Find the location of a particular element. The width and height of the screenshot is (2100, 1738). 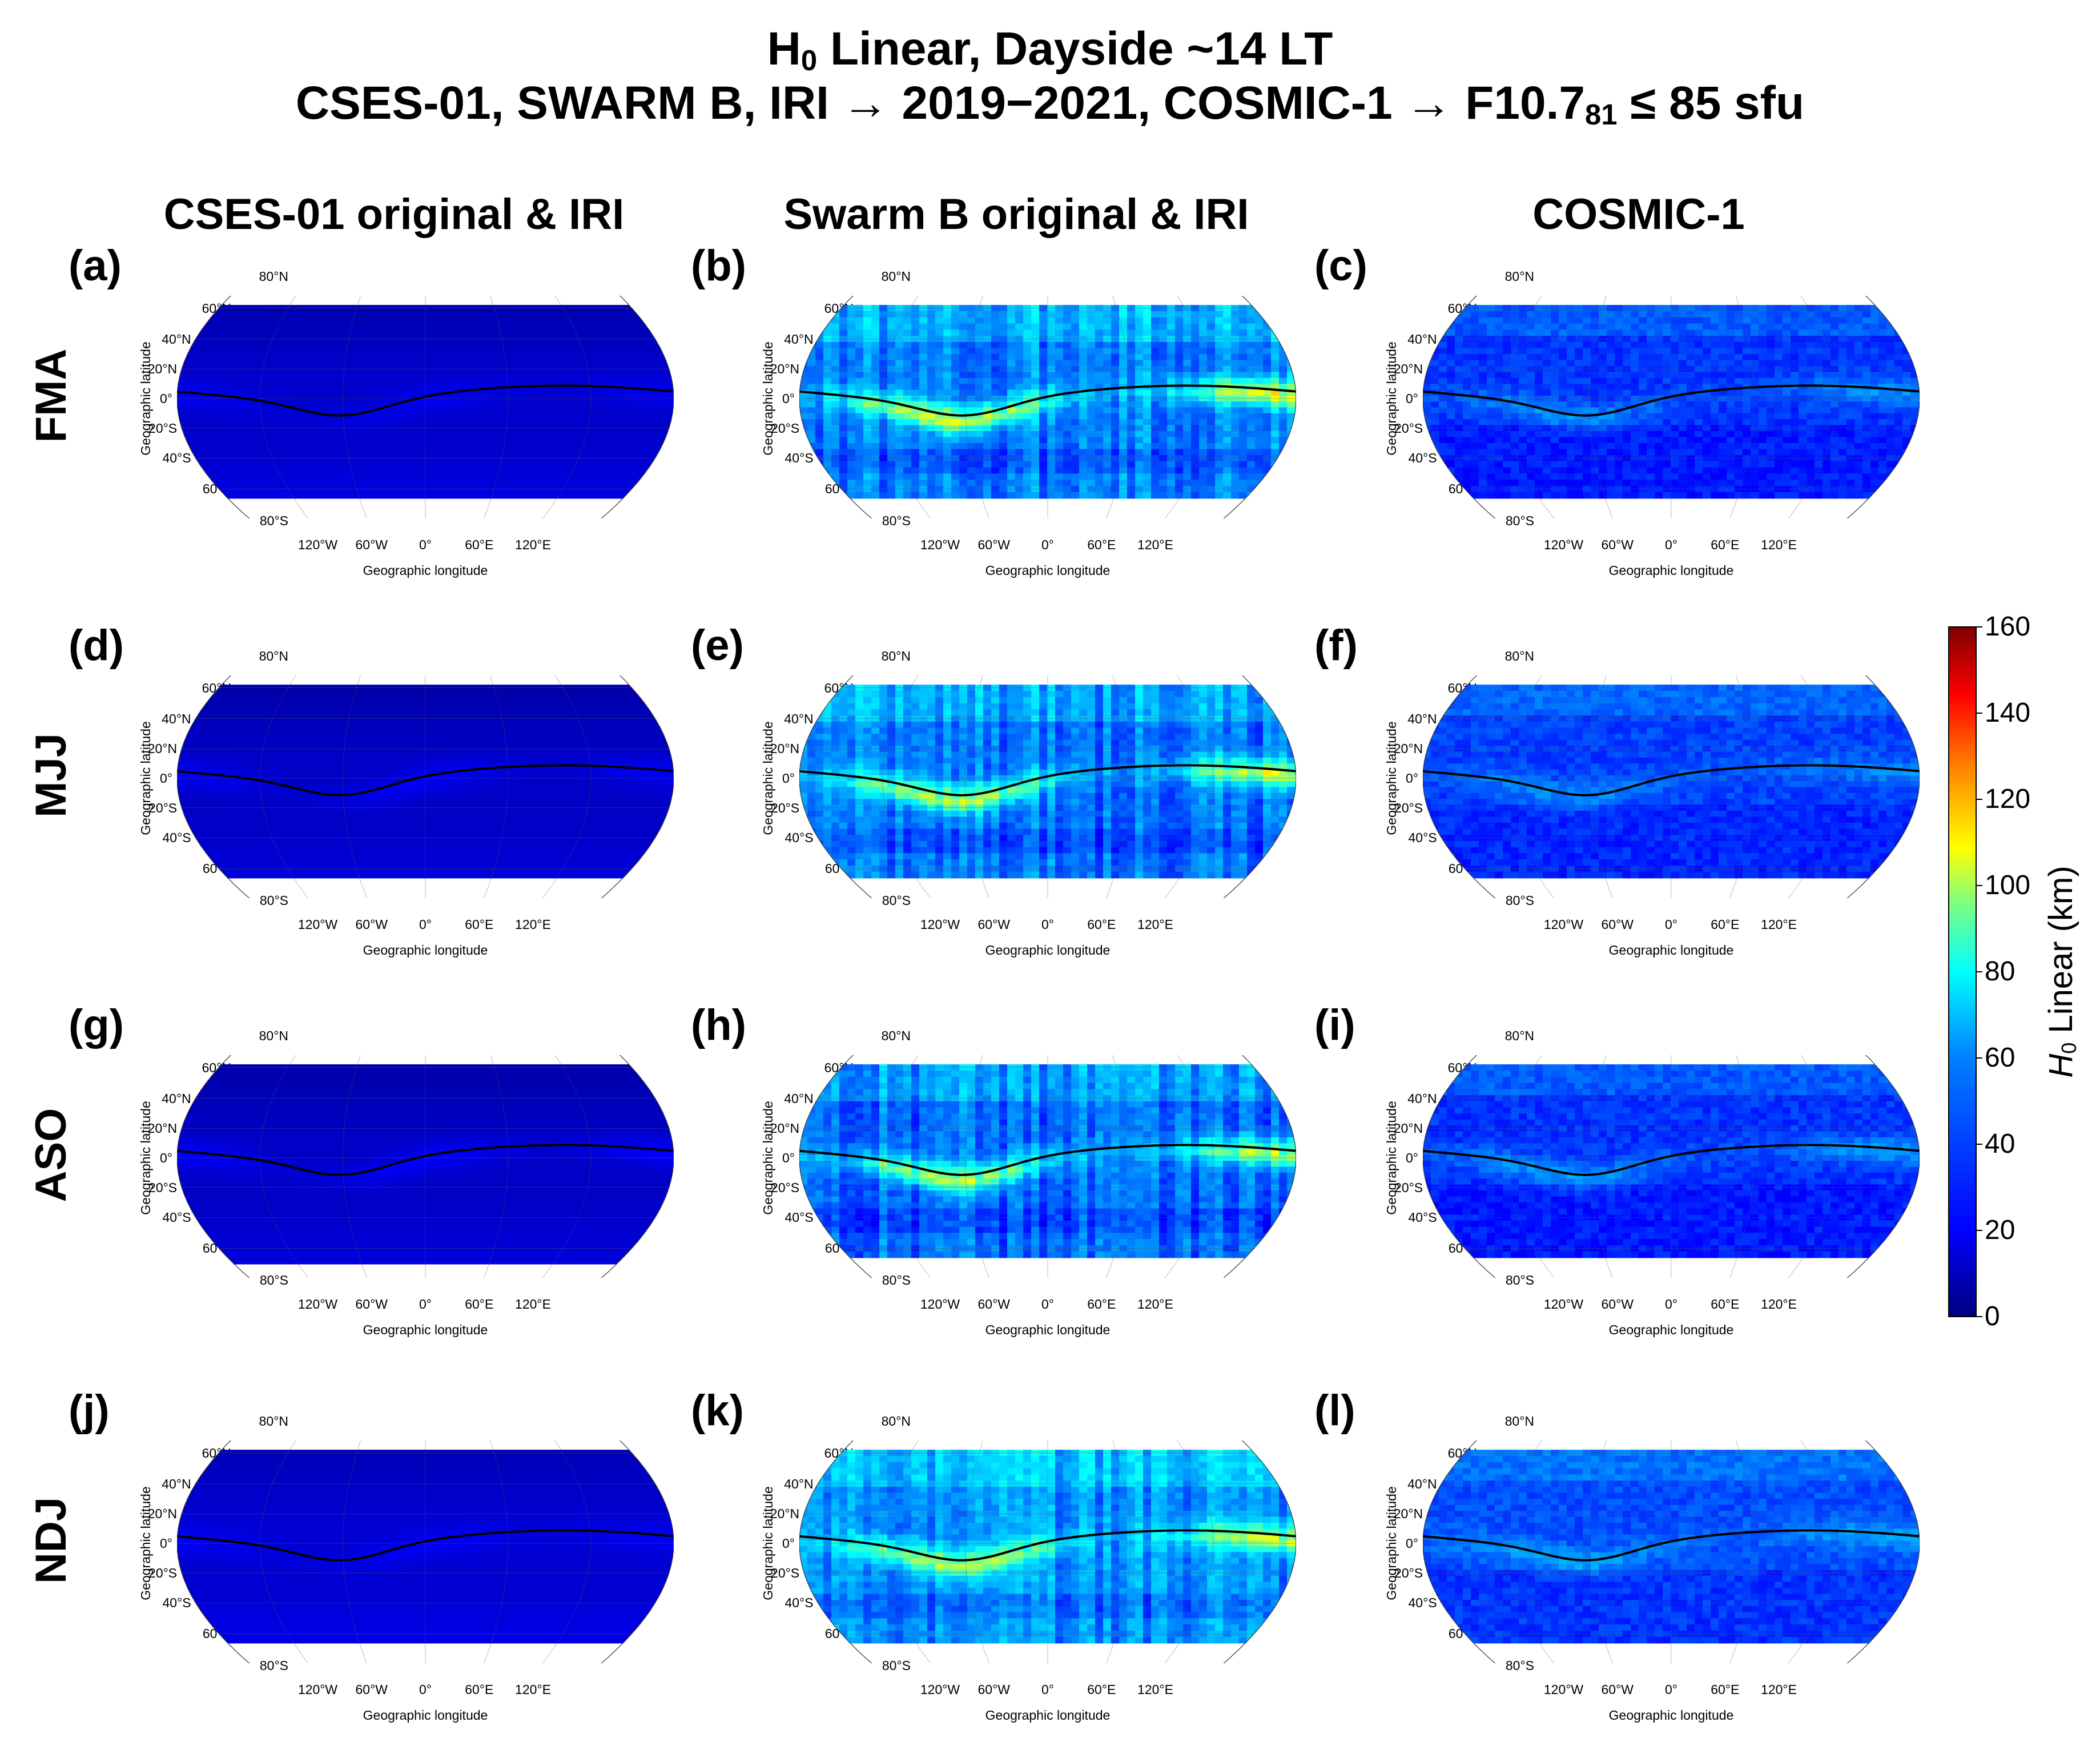

map-outline is located at coordinates (1047, 407).